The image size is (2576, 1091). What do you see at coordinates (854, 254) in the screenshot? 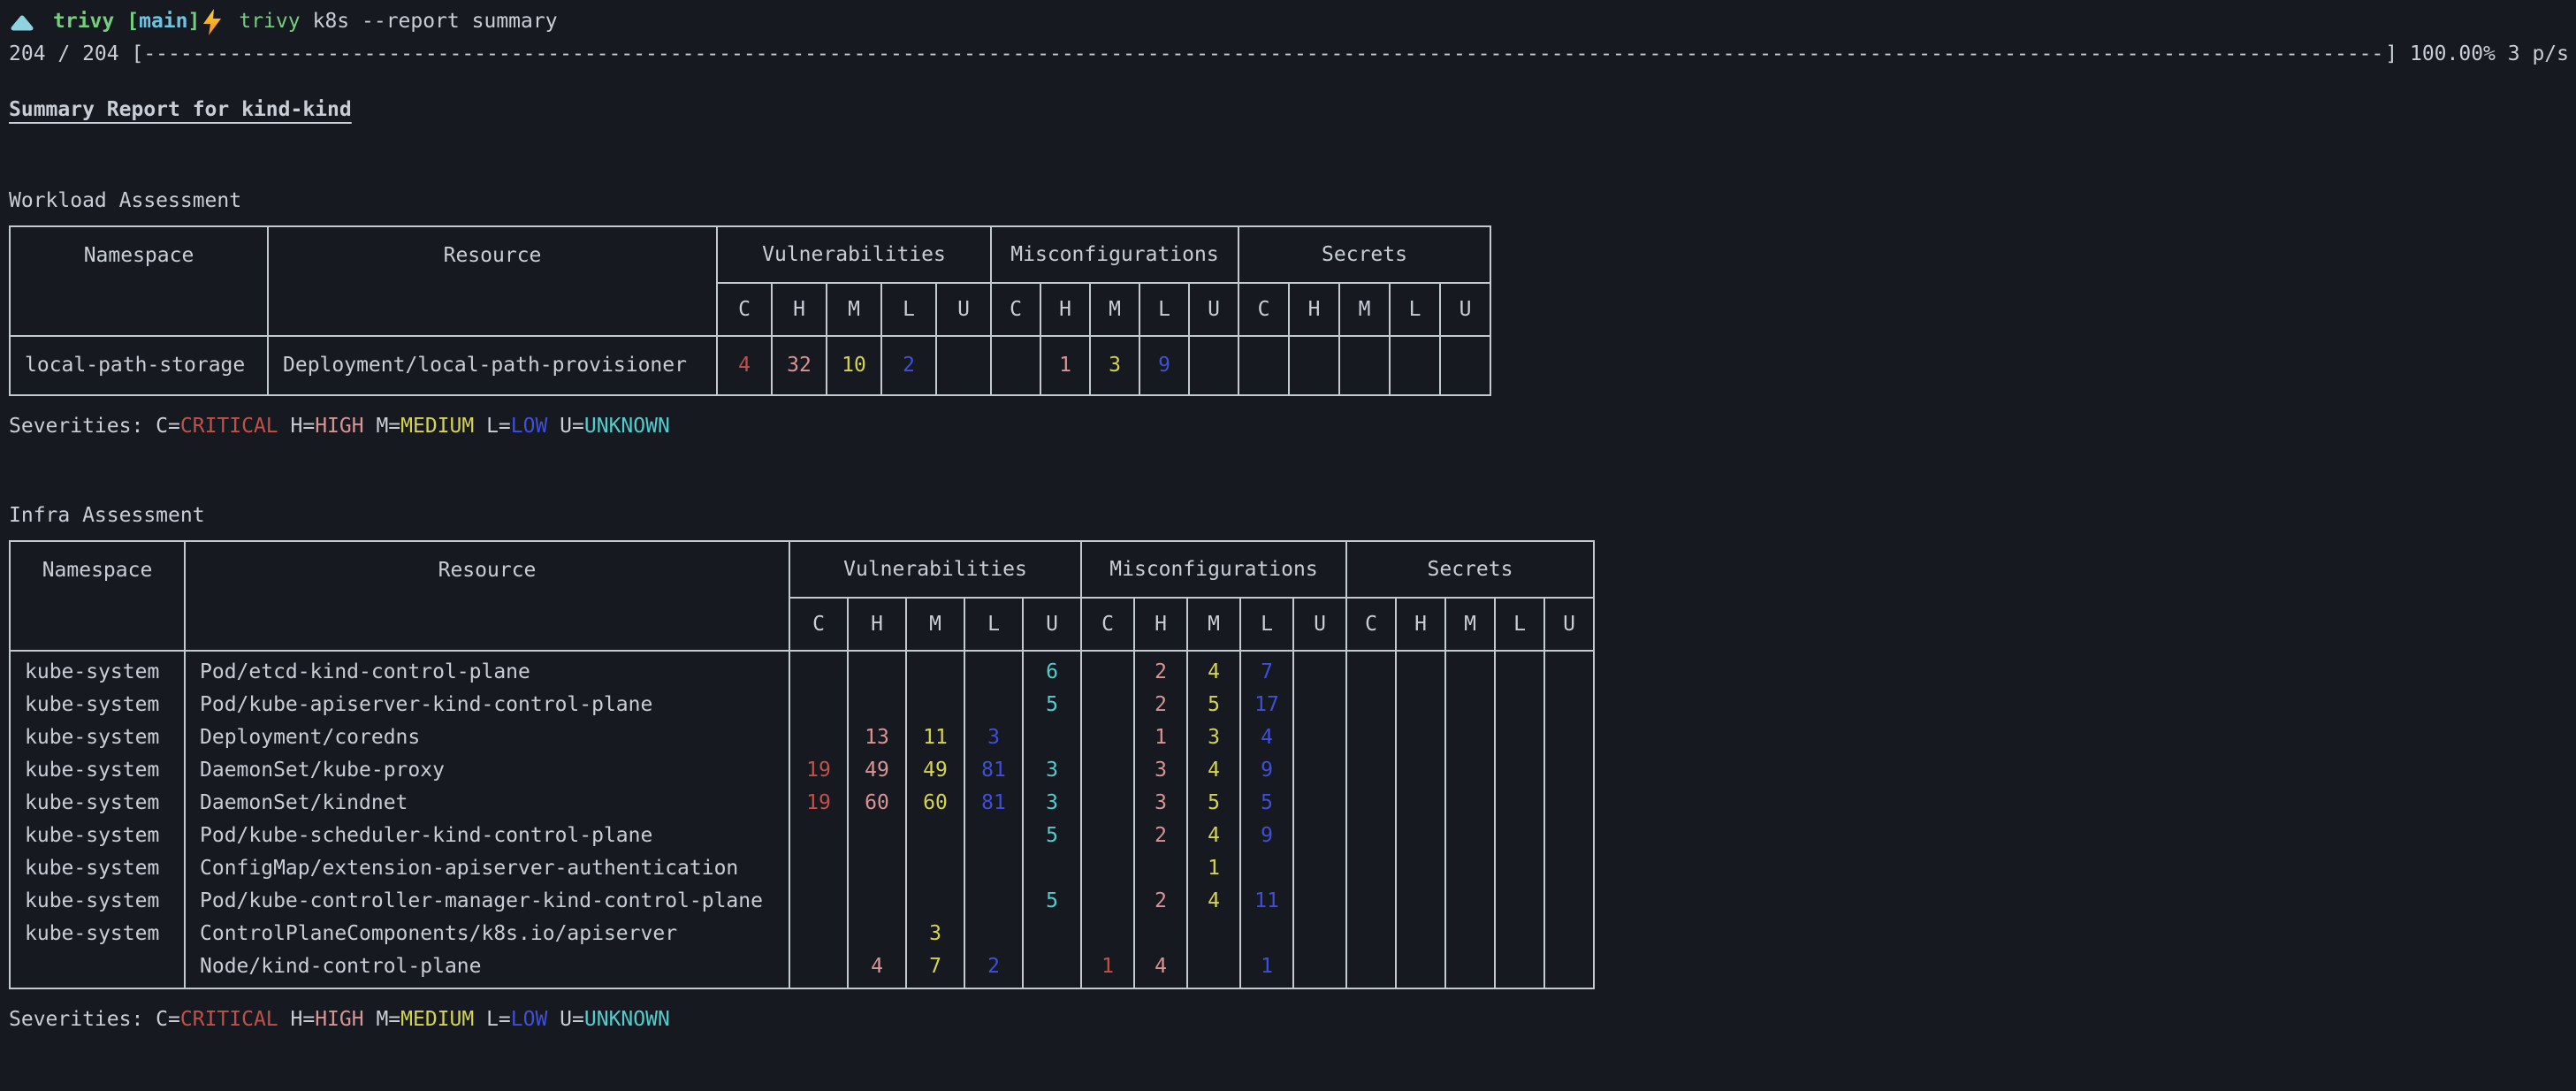
I see `group-header-vulnerabilities: Vulnerabilities` at bounding box center [854, 254].